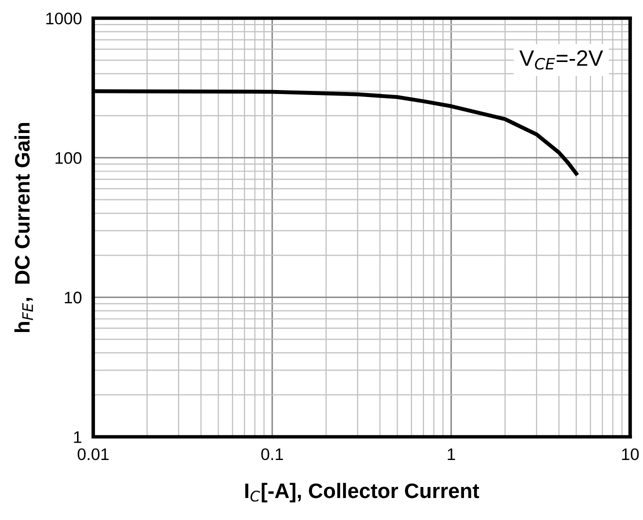 The image size is (643, 520). I want to click on y-tick-label: 100, so click(69, 158).